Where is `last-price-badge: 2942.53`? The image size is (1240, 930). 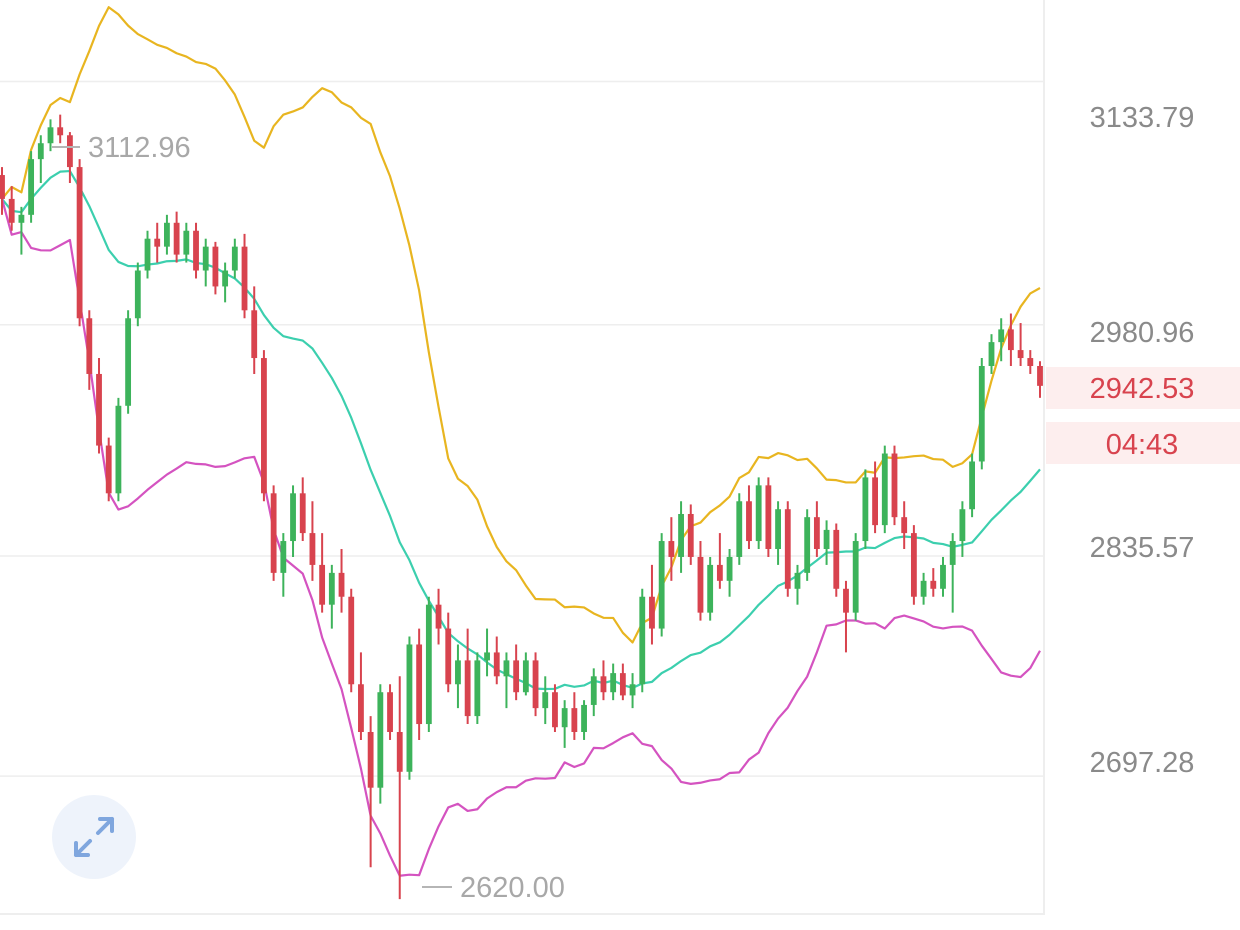 last-price-badge: 2942.53 is located at coordinates (1143, 388).